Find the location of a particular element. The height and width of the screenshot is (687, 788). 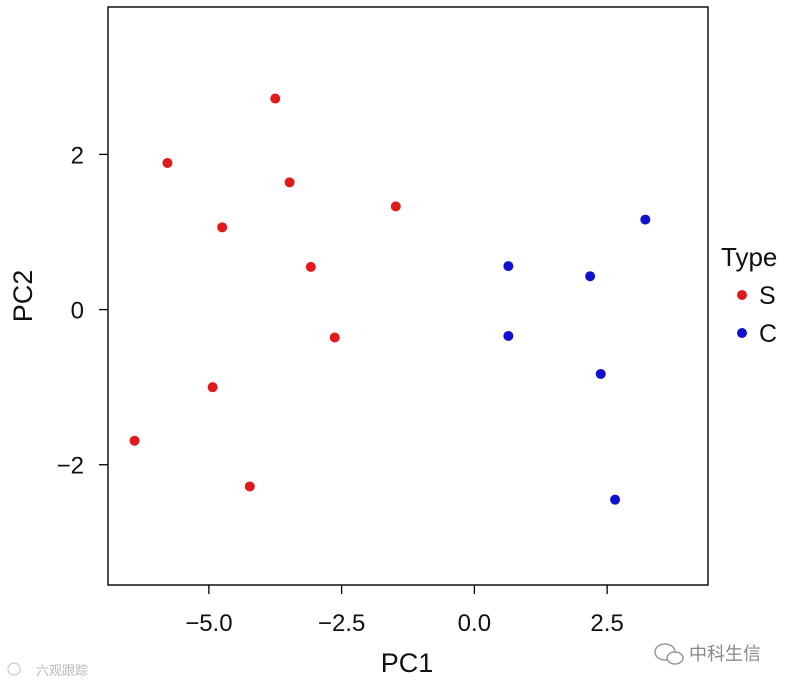

watermark-left: 六观跟踪 is located at coordinates (47, 670).